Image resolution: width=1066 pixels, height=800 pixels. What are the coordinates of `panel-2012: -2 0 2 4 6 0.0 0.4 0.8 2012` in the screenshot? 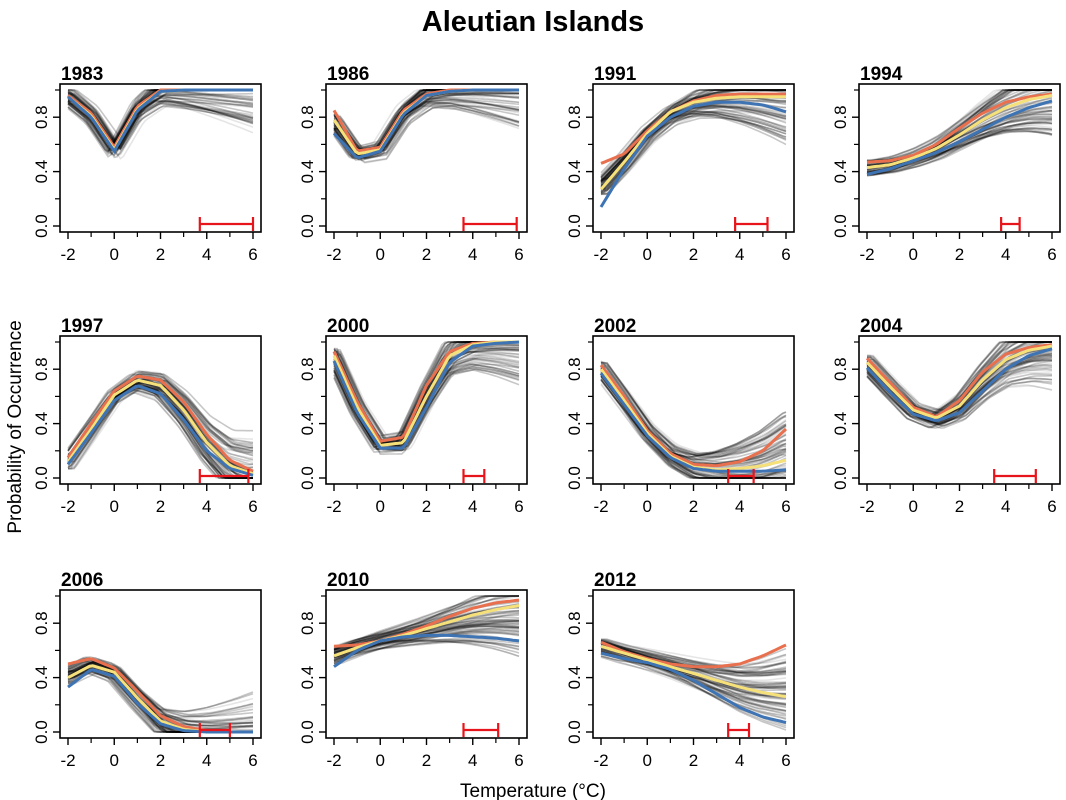 It's located at (680, 670).